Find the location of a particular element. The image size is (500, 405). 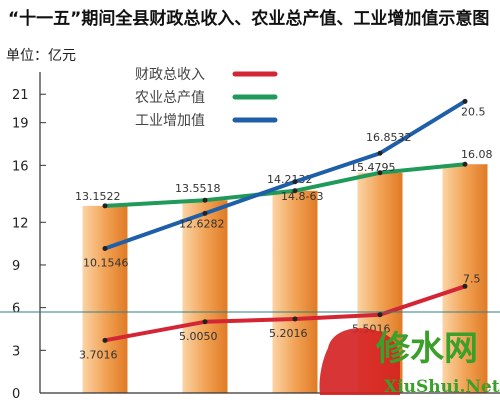

data-label: 15.4795 is located at coordinates (373, 167).